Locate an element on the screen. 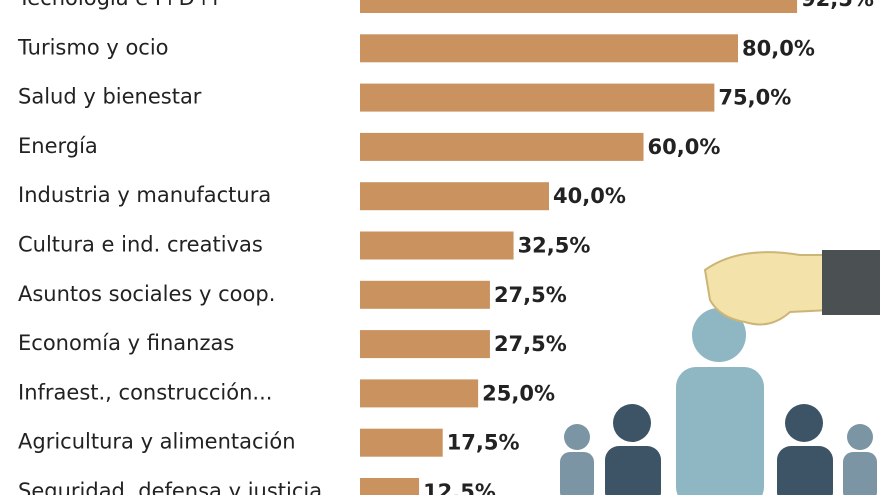 The height and width of the screenshot is (495, 880). value-label: 17,5% is located at coordinates (483, 443).